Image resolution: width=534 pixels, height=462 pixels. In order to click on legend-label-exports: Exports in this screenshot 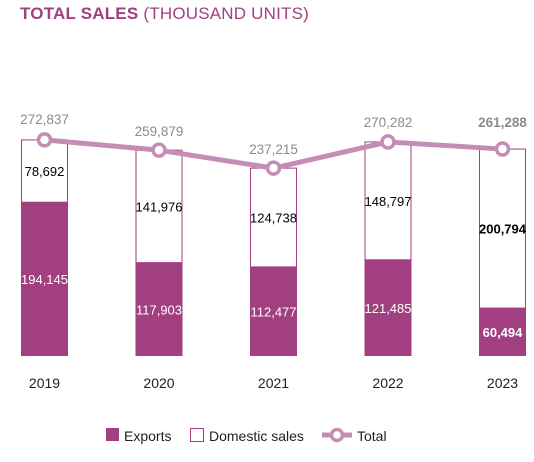, I will do `click(147, 436)`.